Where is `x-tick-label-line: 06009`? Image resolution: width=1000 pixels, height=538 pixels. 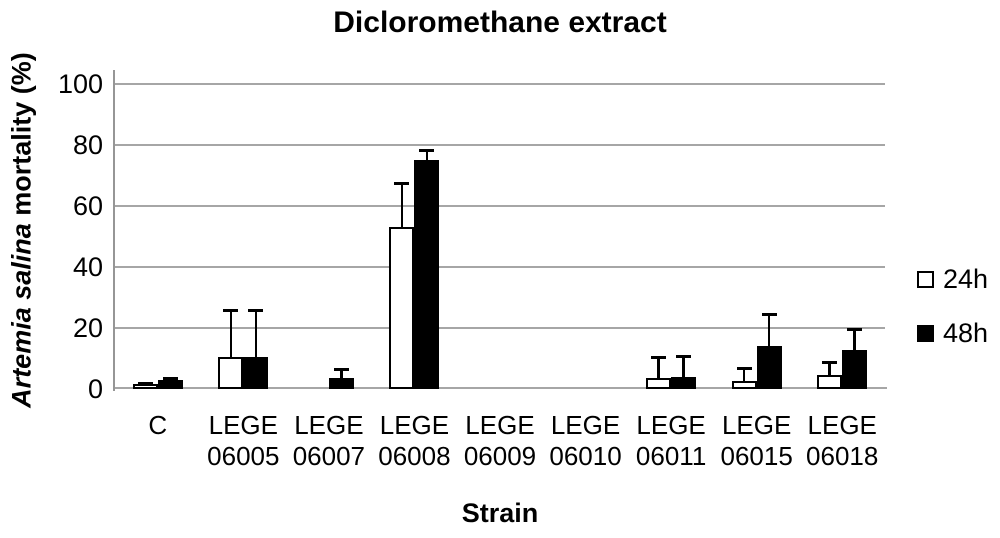 x-tick-label-line: 06009 is located at coordinates (500, 456).